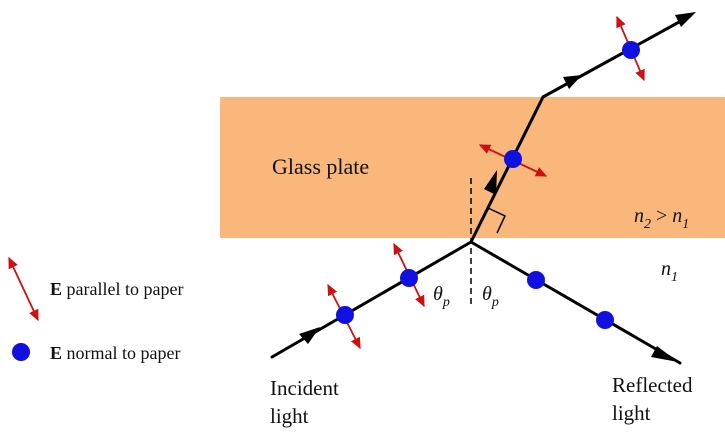 The height and width of the screenshot is (438, 725). What do you see at coordinates (652, 385) in the screenshot?
I see `reflected-line-1: Reflected` at bounding box center [652, 385].